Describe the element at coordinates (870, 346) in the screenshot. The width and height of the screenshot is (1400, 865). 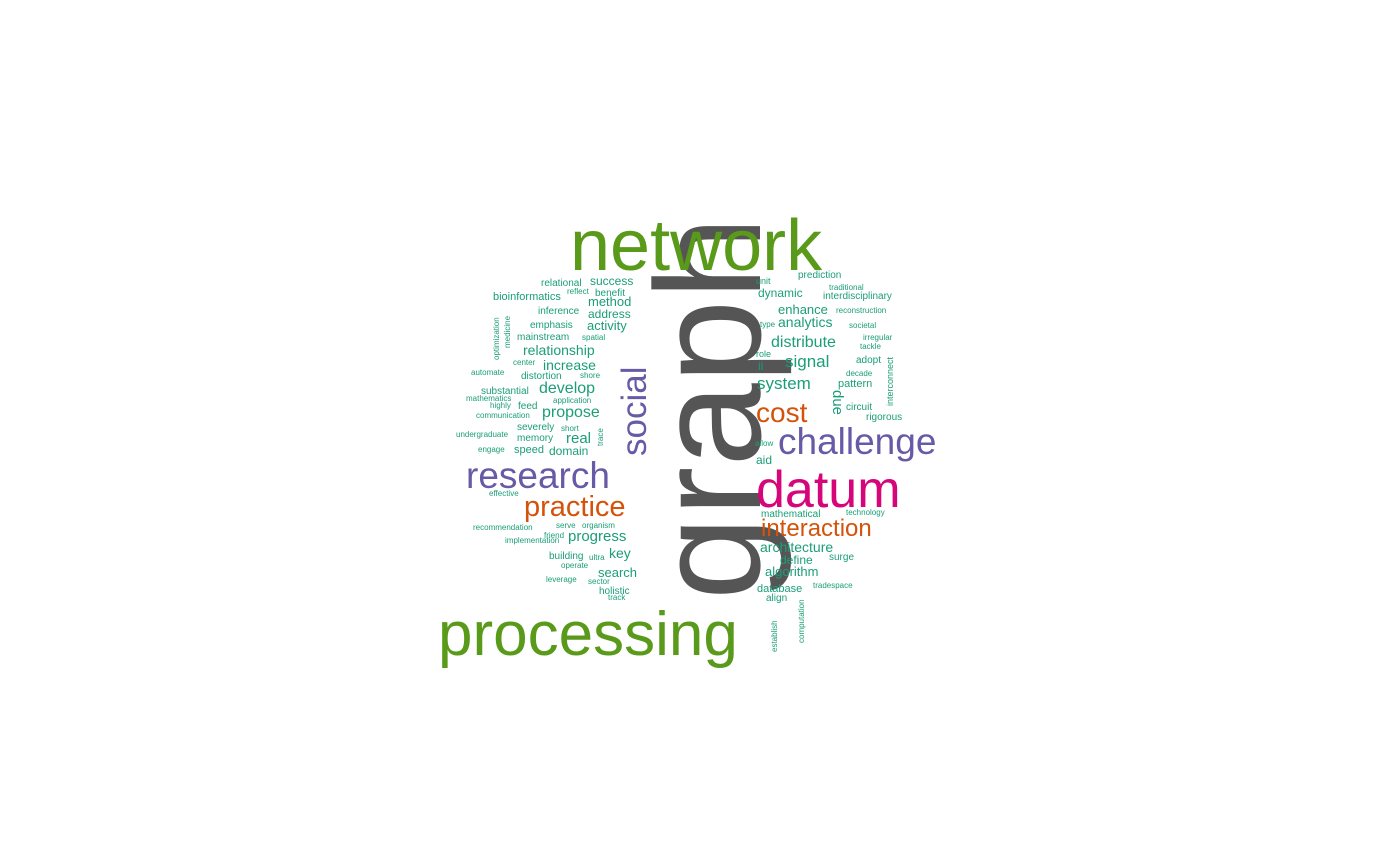
I see `word-tackle: tackle` at that location.